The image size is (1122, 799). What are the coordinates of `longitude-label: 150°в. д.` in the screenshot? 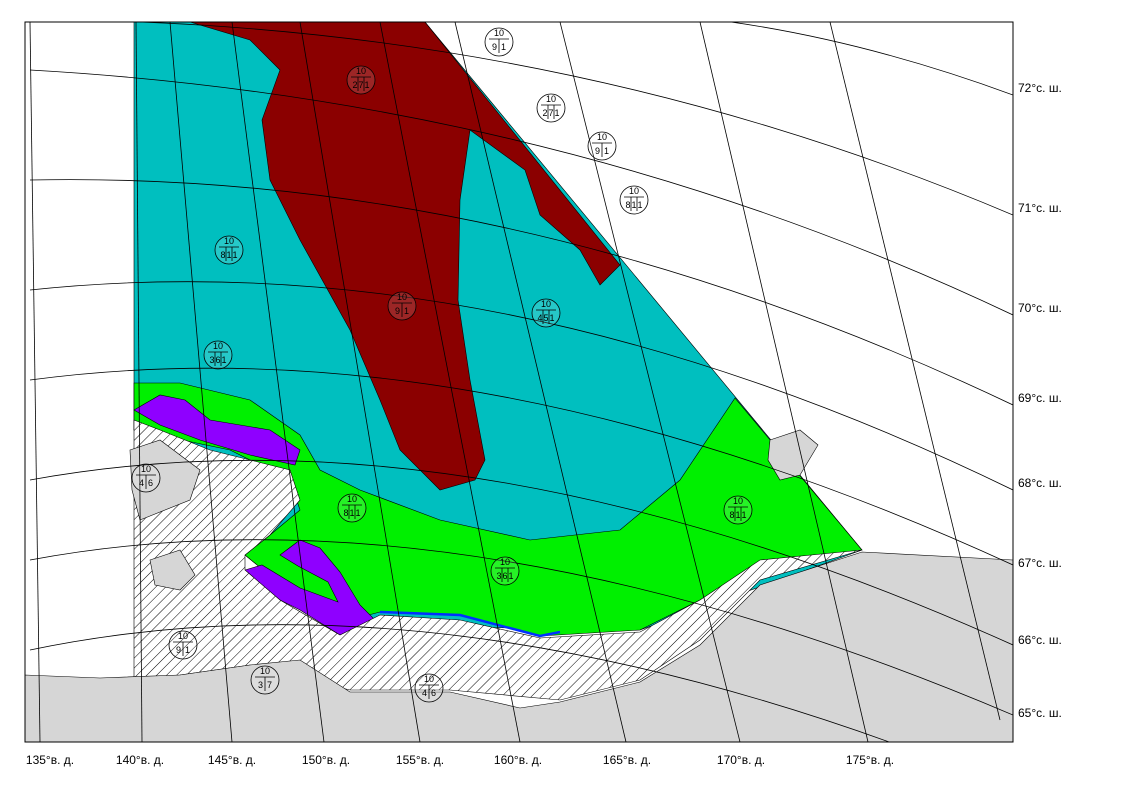 It's located at (326, 760).